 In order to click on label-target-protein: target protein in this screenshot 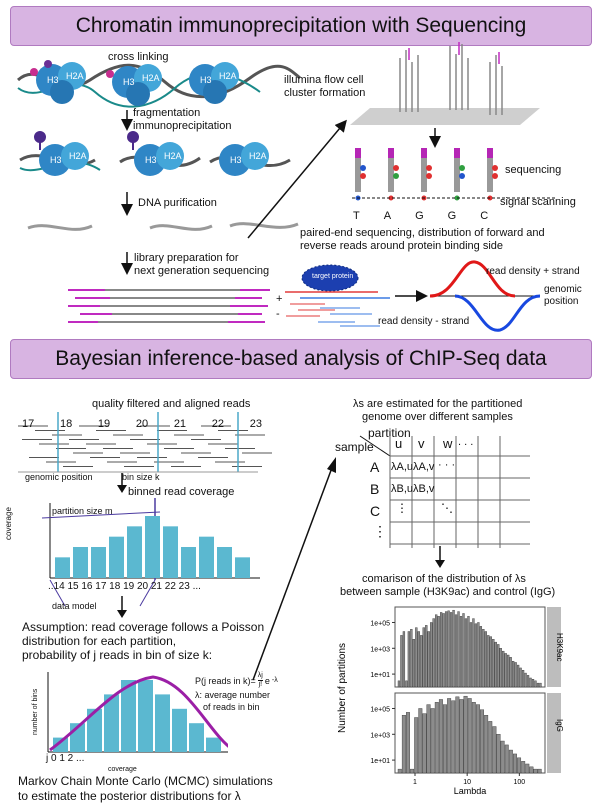, I will do `click(333, 276)`.